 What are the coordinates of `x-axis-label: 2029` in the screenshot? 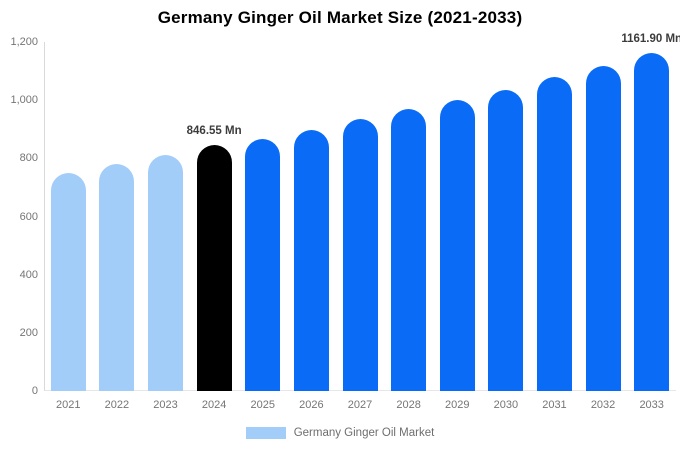 It's located at (457, 405).